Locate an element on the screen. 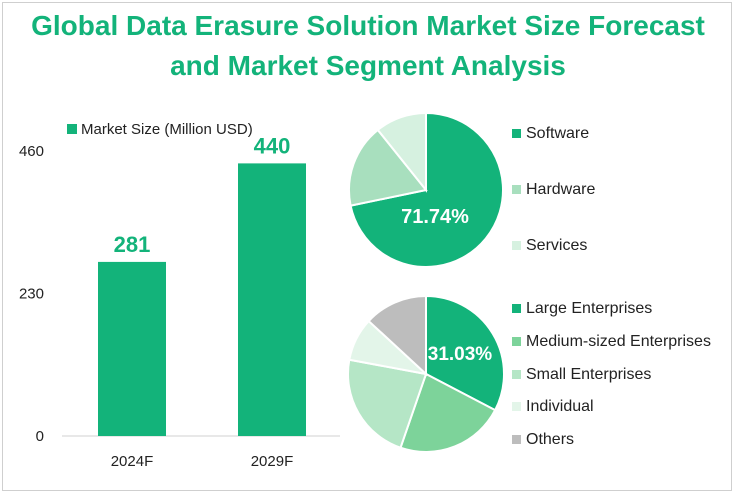  x-tick-label-2029F: 2029F is located at coordinates (272, 461).